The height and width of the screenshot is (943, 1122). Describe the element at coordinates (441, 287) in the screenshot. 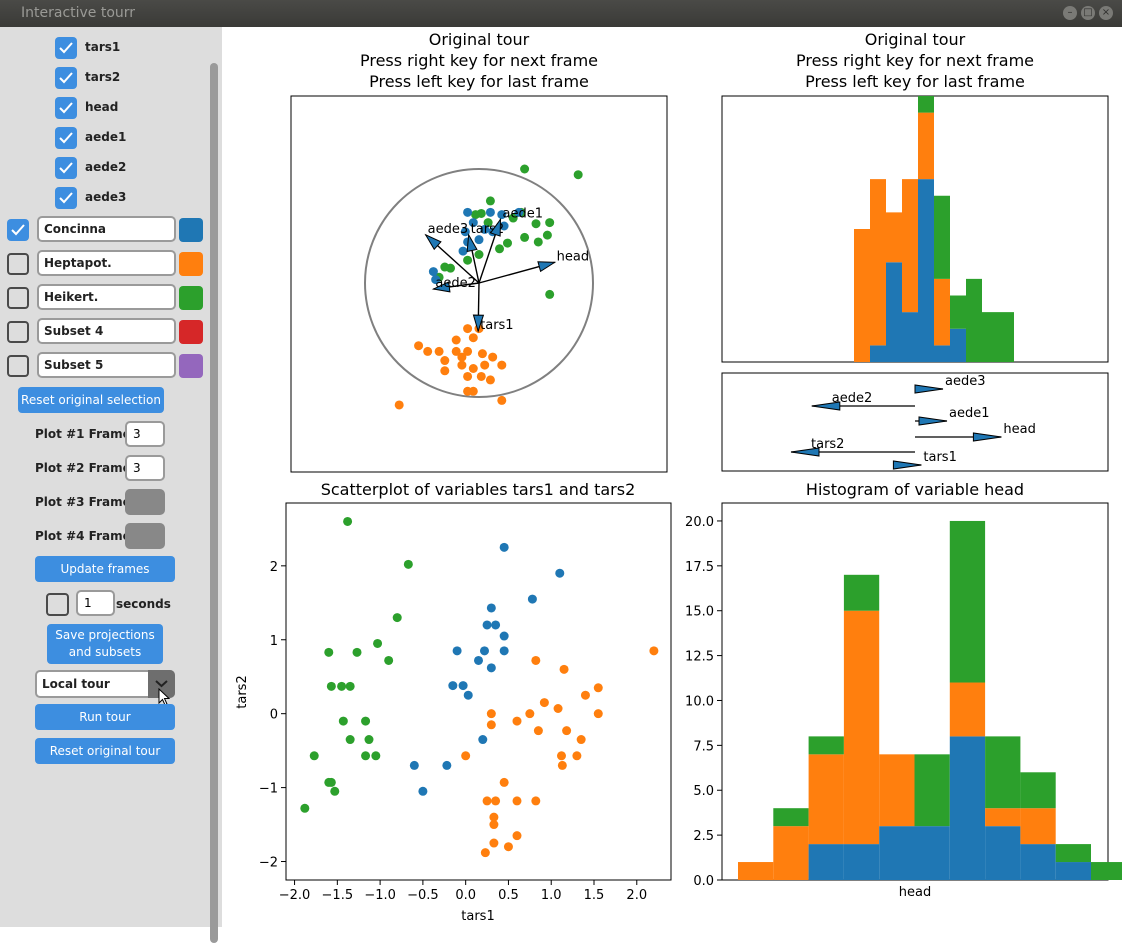

I see `tour1-axis-arrow` at that location.